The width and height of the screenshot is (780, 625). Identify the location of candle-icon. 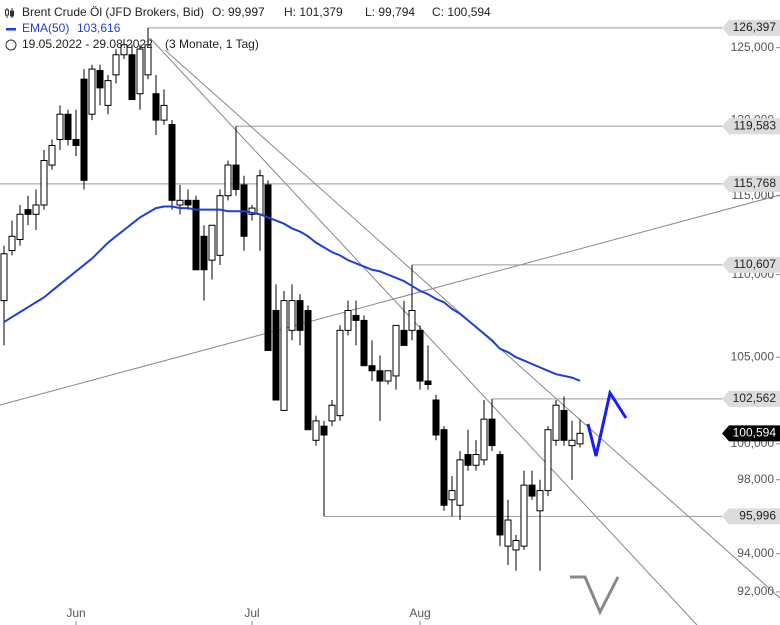
(9, 13).